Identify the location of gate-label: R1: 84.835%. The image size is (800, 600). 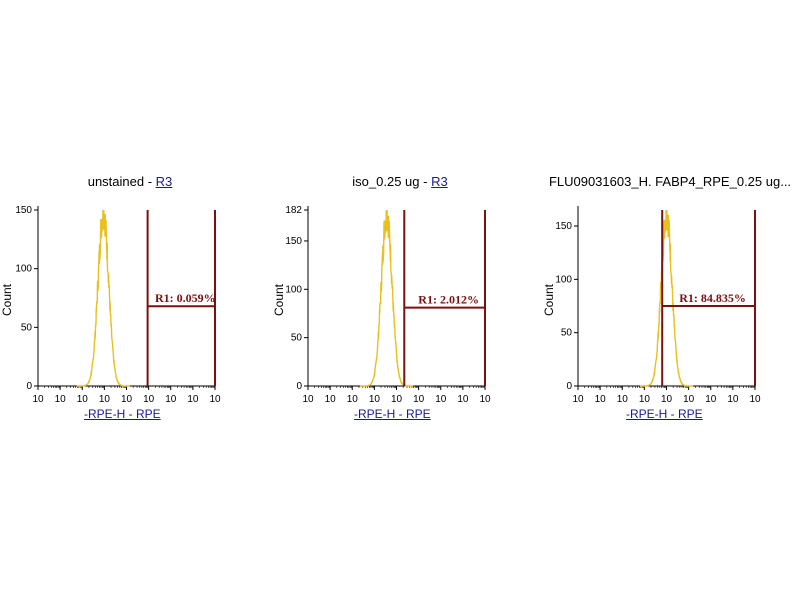
(712, 298).